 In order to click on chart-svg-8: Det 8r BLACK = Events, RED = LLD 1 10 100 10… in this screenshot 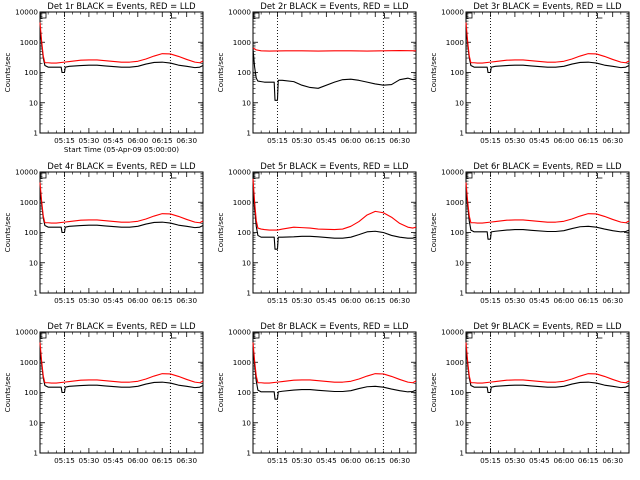, I will do `click(316, 393)`.